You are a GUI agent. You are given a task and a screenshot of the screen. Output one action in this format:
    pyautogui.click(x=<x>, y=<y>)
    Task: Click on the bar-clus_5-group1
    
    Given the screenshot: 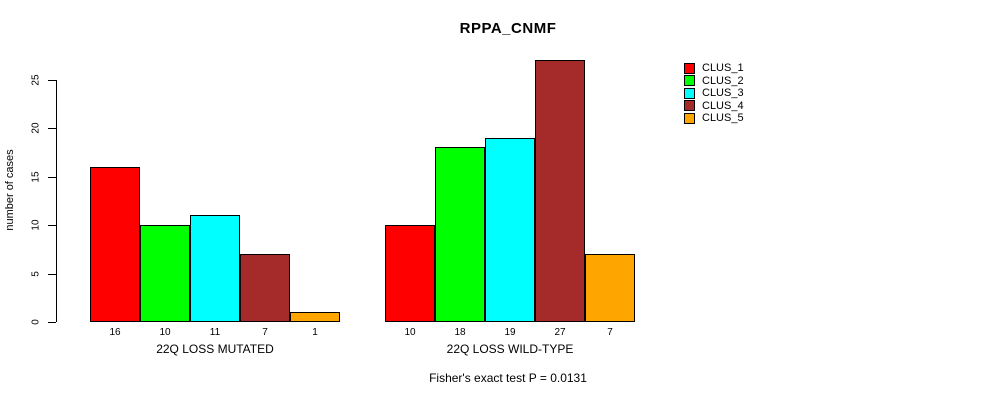 What is the action you would take?
    pyautogui.click(x=315, y=317)
    